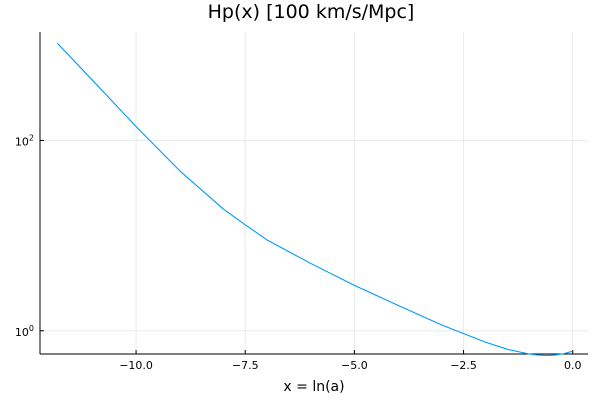  Describe the element at coordinates (313, 387) in the screenshot. I see `x-axis-label: x = ln(a)` at that location.